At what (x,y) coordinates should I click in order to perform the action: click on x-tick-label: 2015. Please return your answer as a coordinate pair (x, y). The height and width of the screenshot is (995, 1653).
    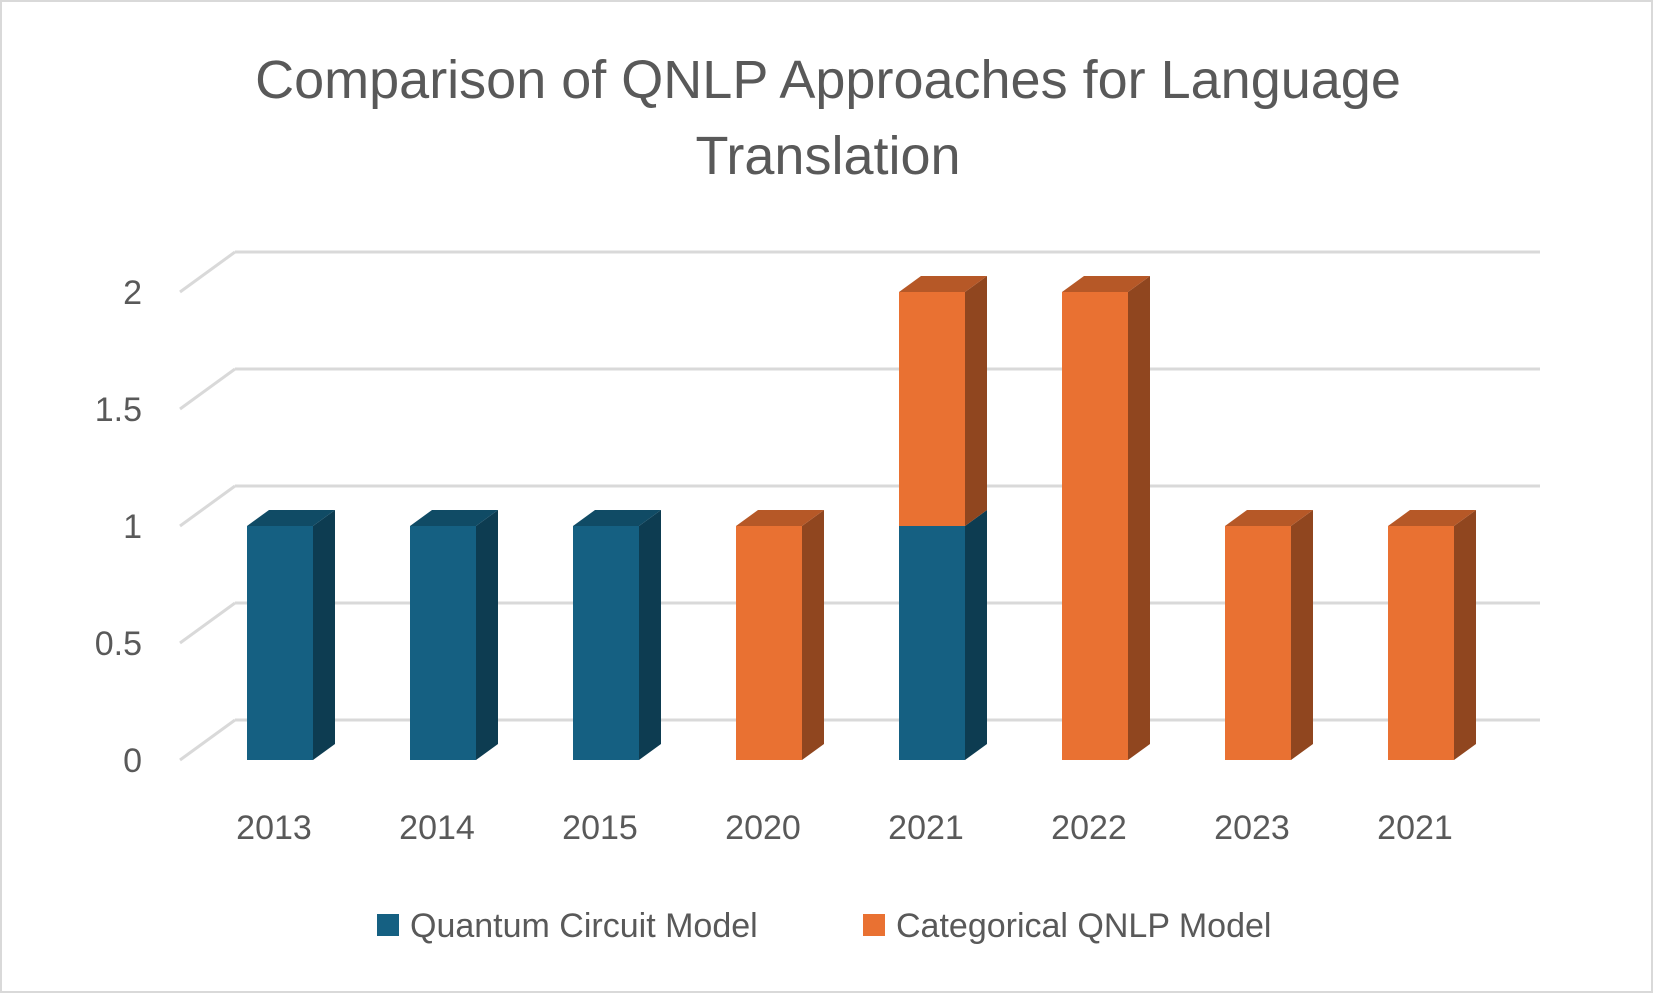
    Looking at the image, I should click on (600, 828).